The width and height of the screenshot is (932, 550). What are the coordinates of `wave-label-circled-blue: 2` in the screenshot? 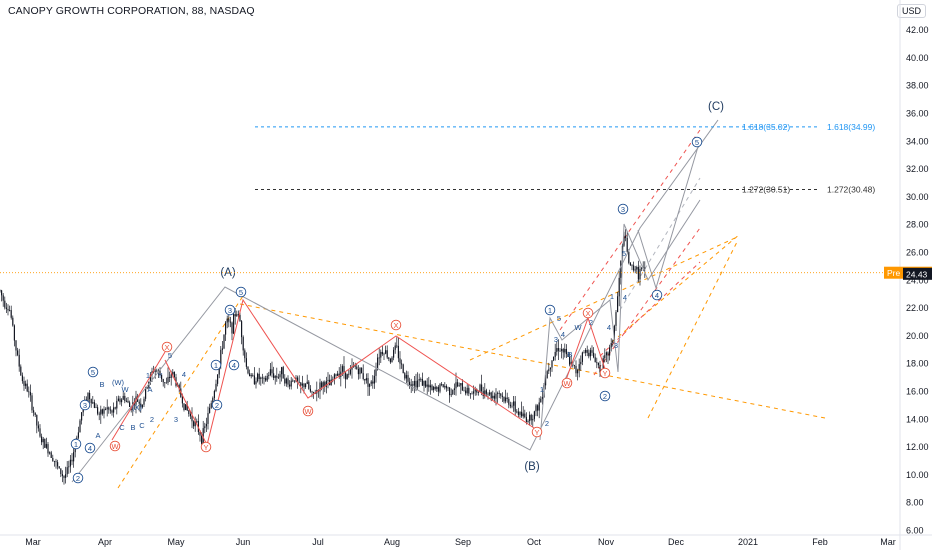 It's located at (217, 405).